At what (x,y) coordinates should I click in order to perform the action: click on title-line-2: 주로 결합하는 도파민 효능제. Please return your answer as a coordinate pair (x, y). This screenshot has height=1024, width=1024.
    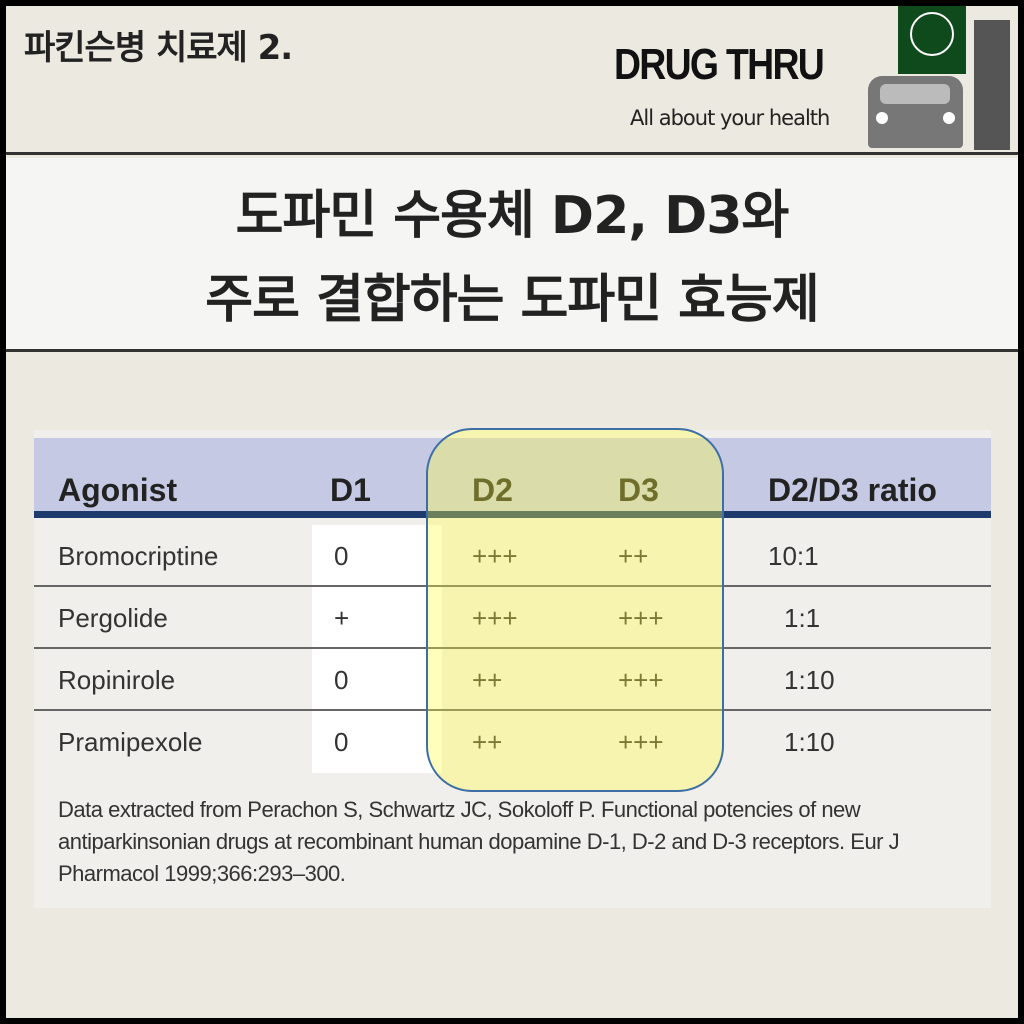
    Looking at the image, I should click on (512, 300).